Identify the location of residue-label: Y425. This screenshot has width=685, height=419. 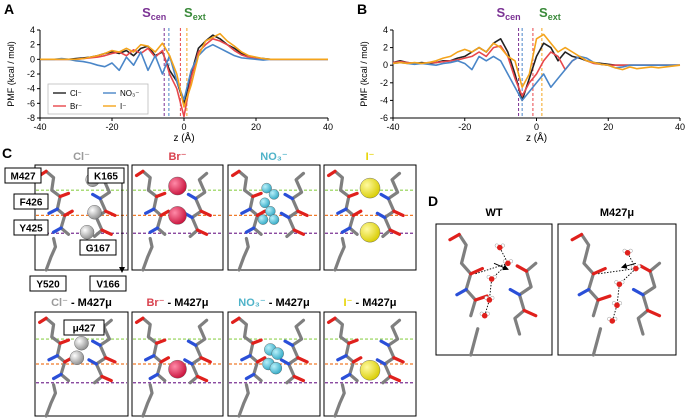
(31, 229).